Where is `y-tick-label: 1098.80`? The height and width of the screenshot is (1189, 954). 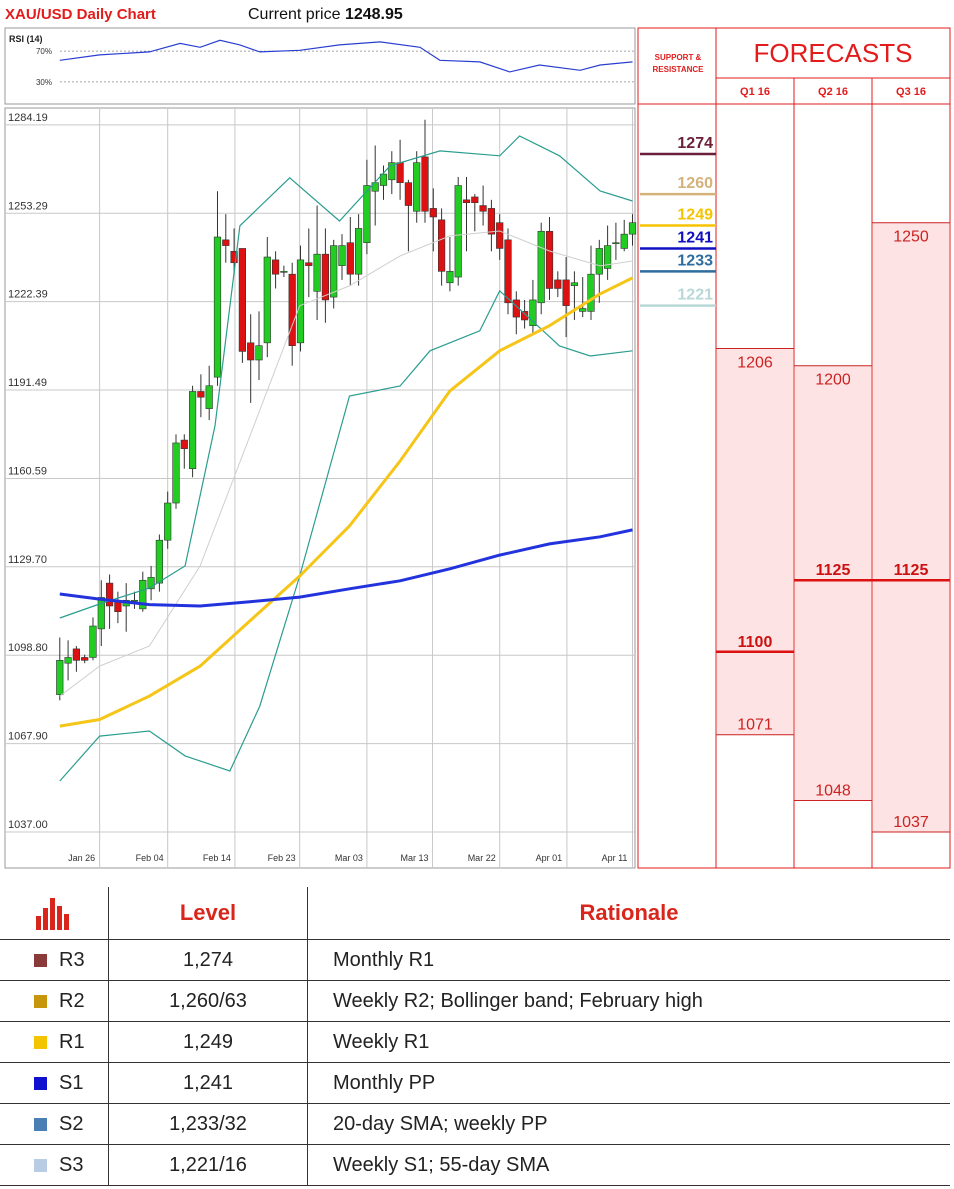 y-tick-label: 1098.80 is located at coordinates (28, 648).